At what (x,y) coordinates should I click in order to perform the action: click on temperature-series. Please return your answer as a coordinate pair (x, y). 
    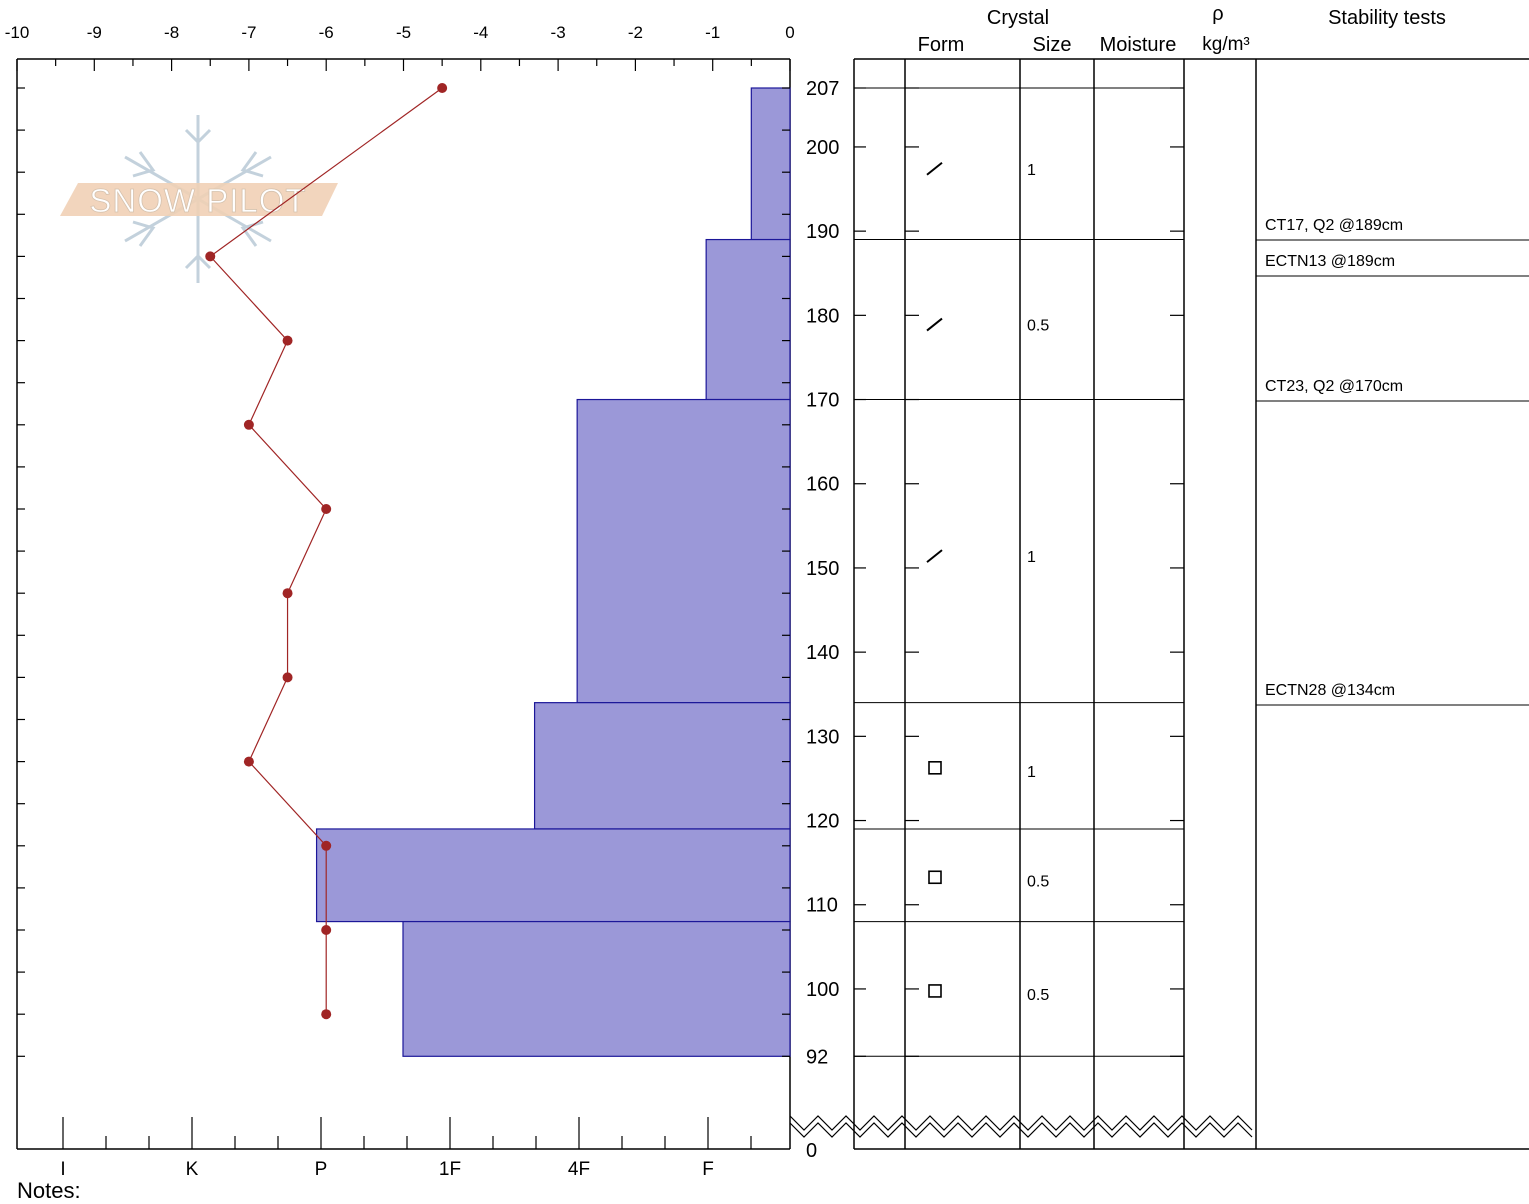
    Looking at the image, I should click on (326, 551).